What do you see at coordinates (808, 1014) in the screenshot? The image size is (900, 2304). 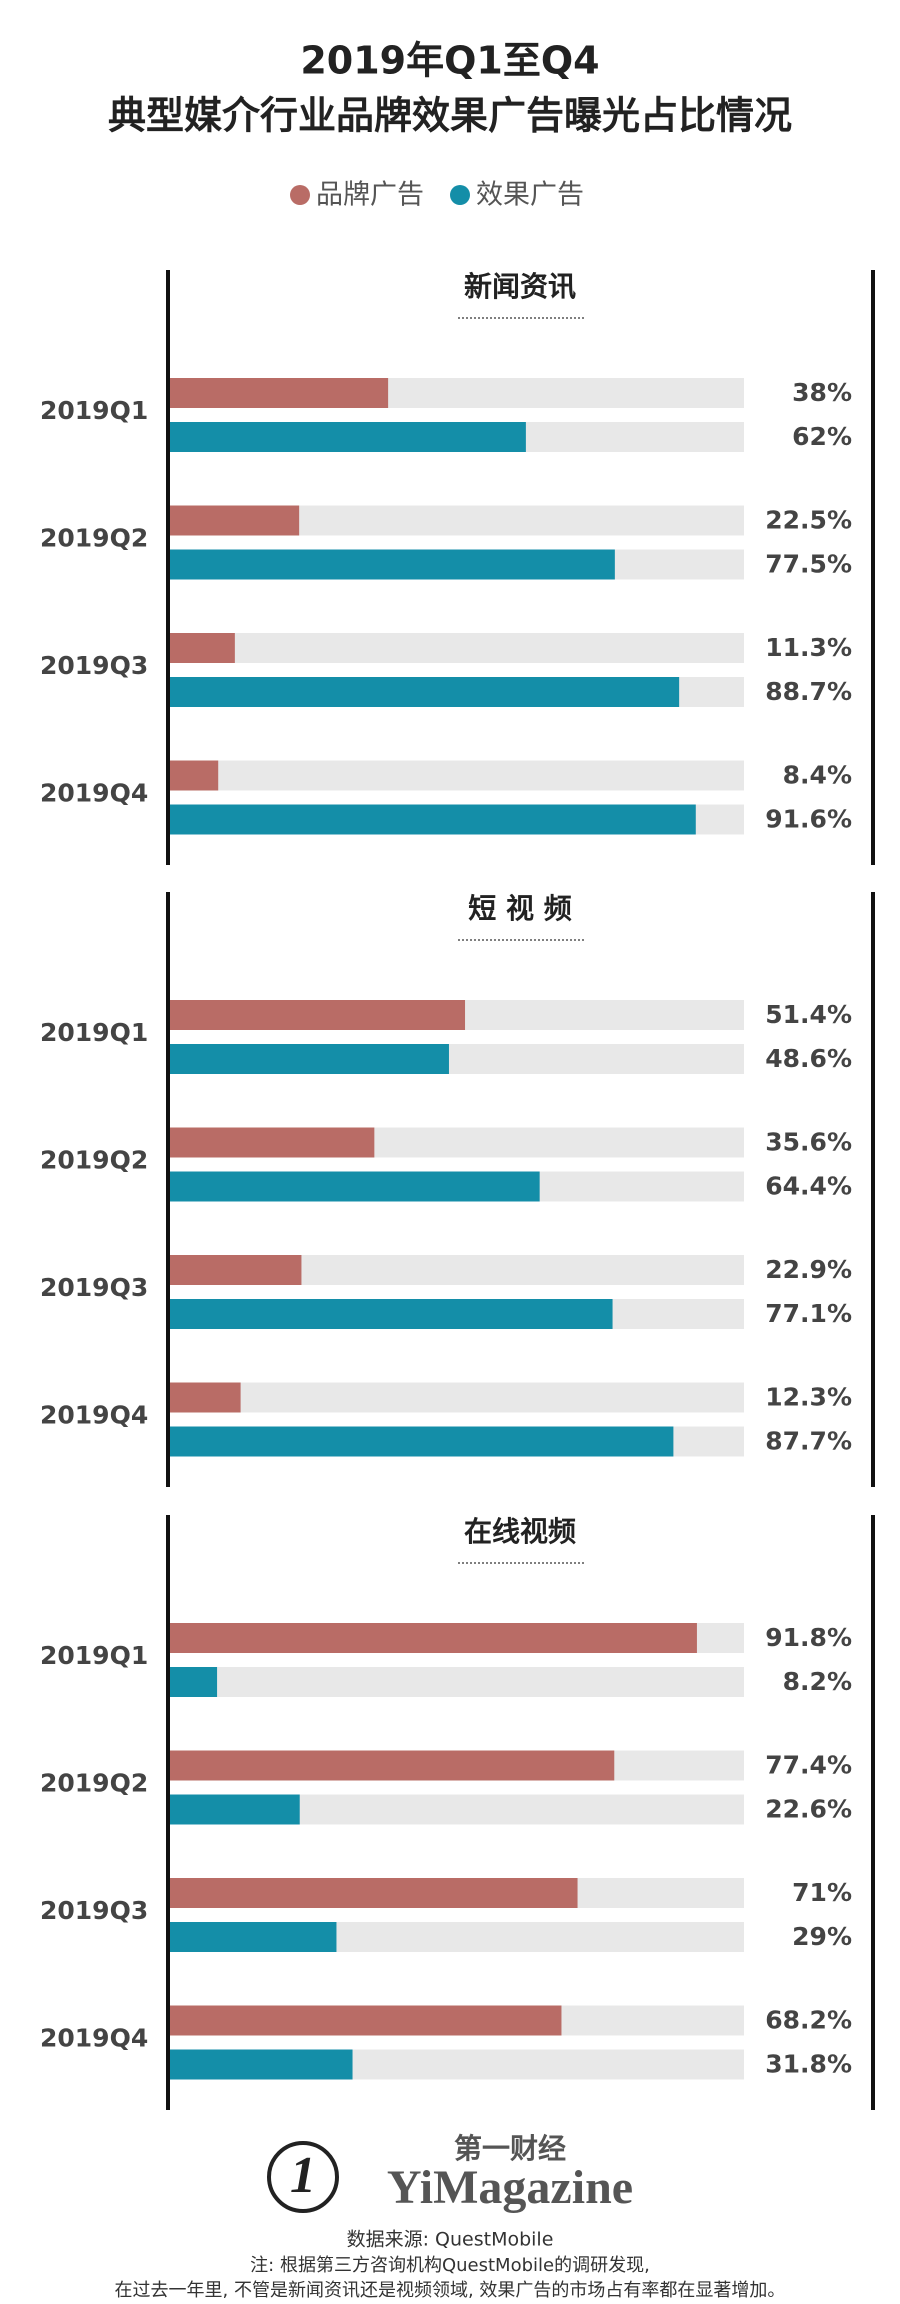 I see `value-label: 51.4%` at bounding box center [808, 1014].